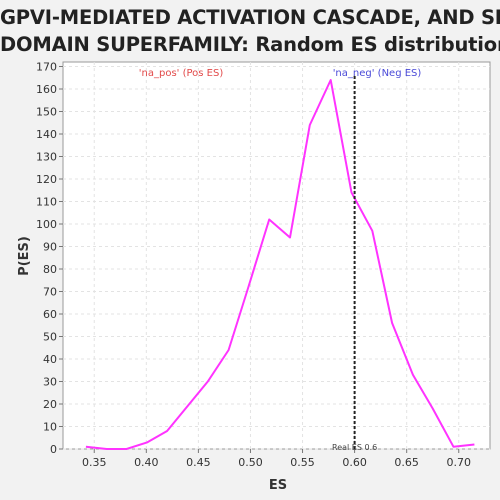  What do you see at coordinates (46, 179) in the screenshot?
I see `y-tick-label: 120` at bounding box center [46, 179].